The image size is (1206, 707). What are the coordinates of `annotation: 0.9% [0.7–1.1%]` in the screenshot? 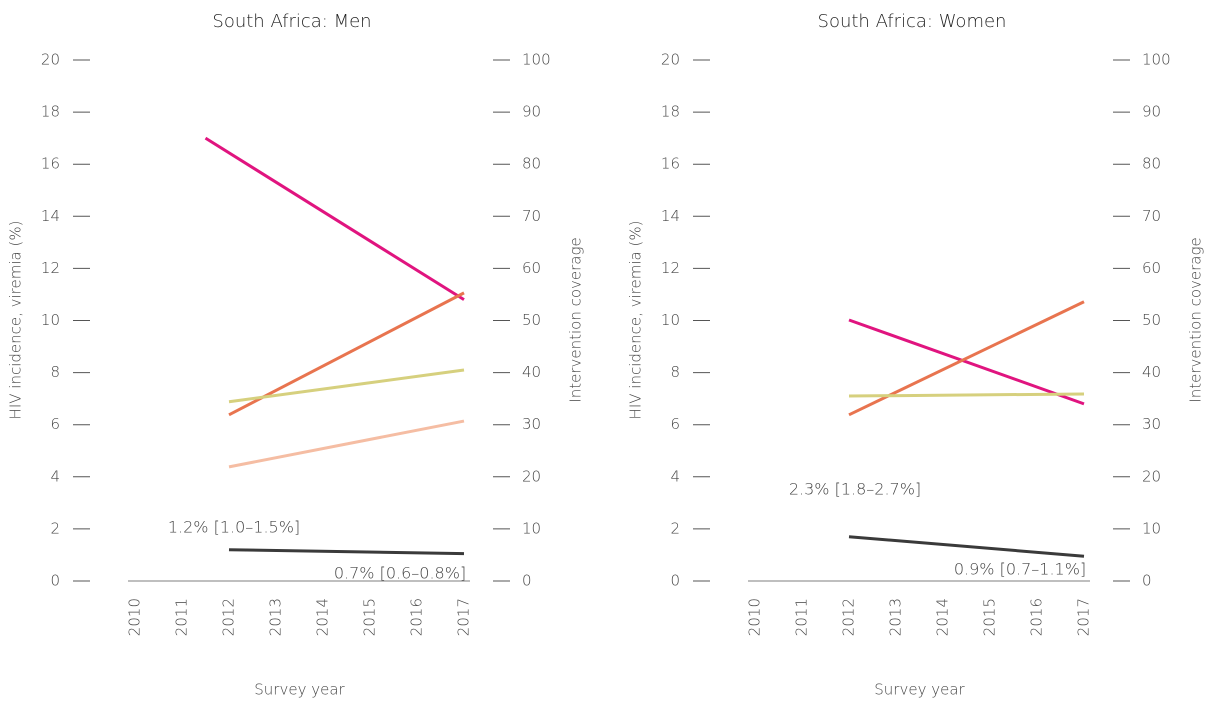 It's located at (1020, 569).